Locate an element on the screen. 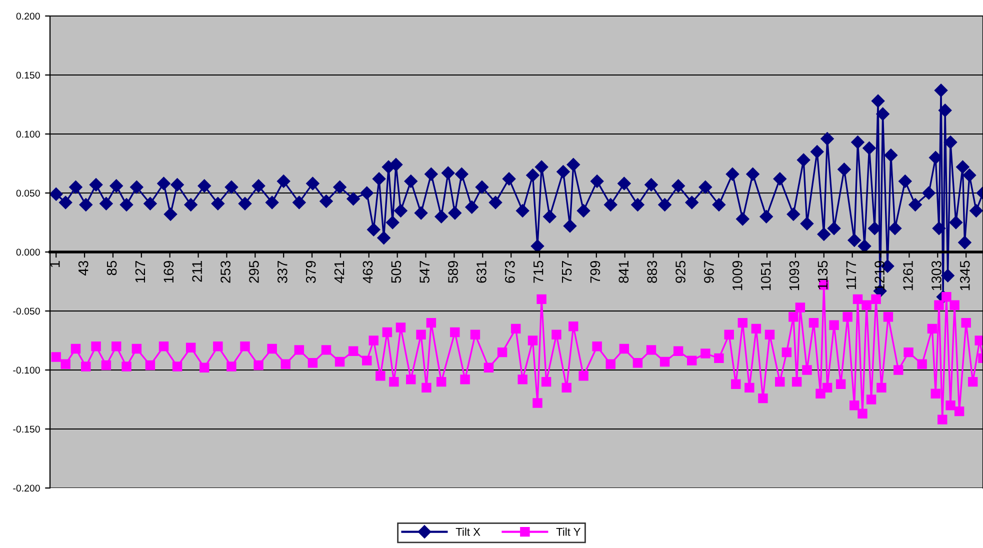 This screenshot has width=983, height=548. x-tick-label: 757 is located at coordinates (567, 272).